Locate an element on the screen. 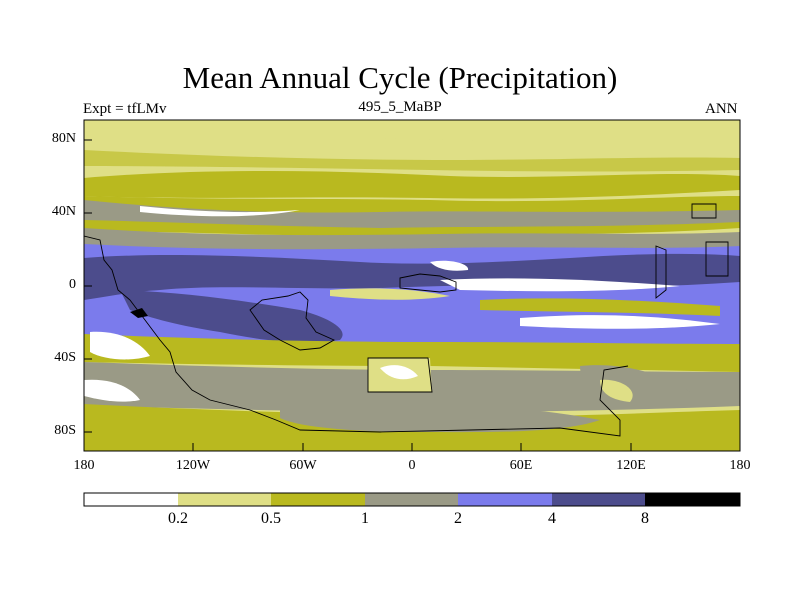 Image resolution: width=800 pixels, height=600 pixels. coastline-australia is located at coordinates (400, 375).